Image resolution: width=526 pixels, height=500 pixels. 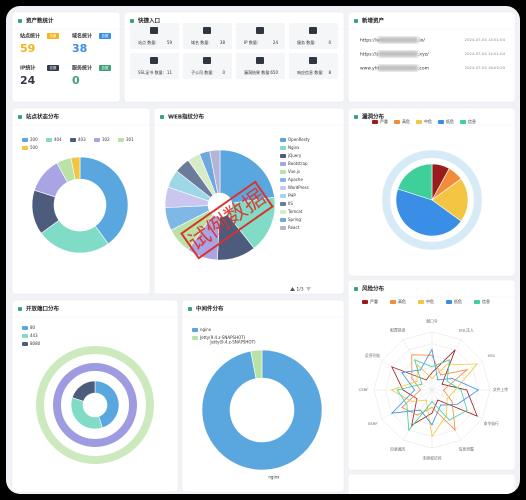 What do you see at coordinates (370, 41) in the screenshot?
I see `asset-url: https://w` at bounding box center [370, 41].